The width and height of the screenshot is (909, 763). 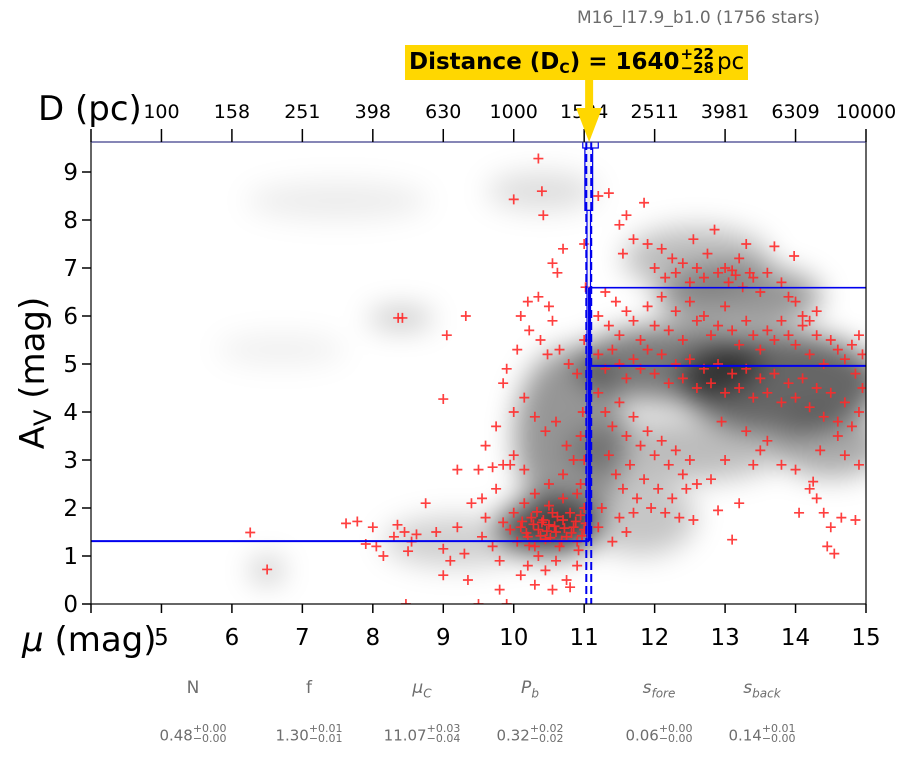 I want to click on param-value-errors: +0.01 −0.01, so click(x=326, y=733).